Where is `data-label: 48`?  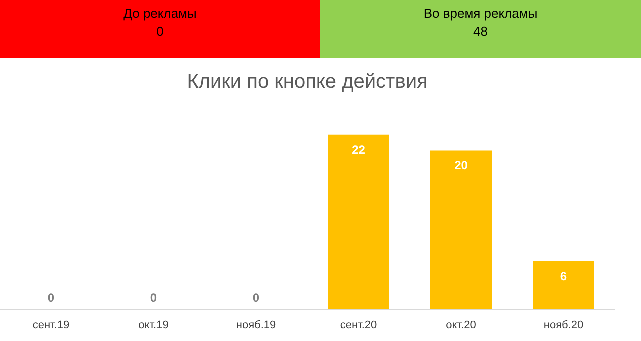
data-label: 48 is located at coordinates (481, 31).